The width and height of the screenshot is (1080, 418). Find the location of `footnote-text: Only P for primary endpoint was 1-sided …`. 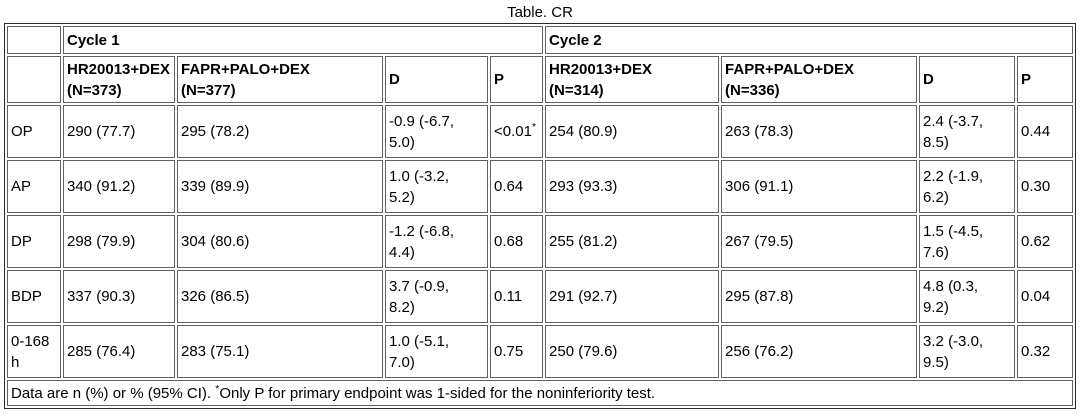

footnote-text: Only P for primary endpoint was 1-sided … is located at coordinates (437, 393).